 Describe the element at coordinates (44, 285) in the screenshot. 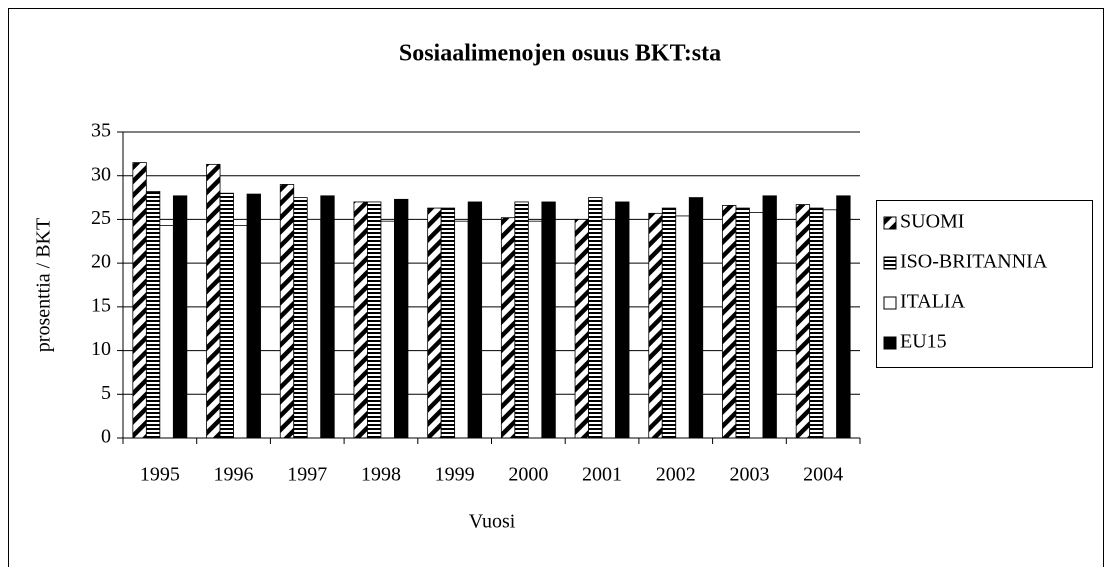

I see `y-axis-label: prosenttia / BKT` at that location.